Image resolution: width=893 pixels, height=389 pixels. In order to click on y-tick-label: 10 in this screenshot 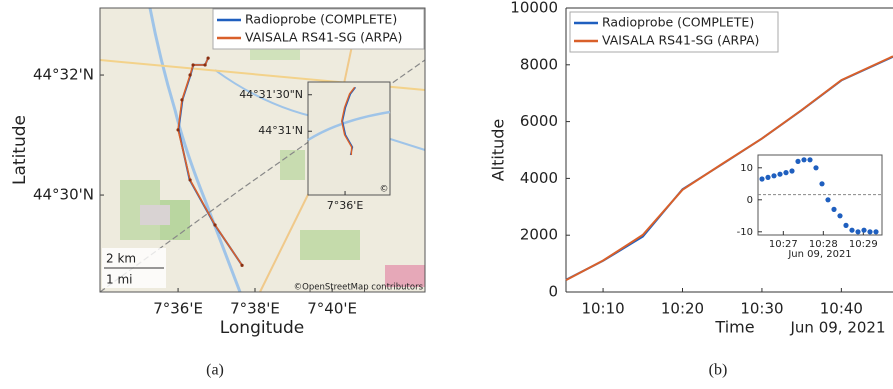, I will do `click(746, 168)`.